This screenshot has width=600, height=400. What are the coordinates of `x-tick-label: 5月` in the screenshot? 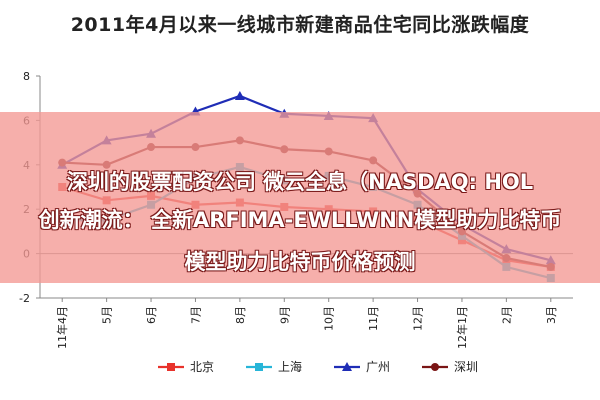 It's located at (107, 315).